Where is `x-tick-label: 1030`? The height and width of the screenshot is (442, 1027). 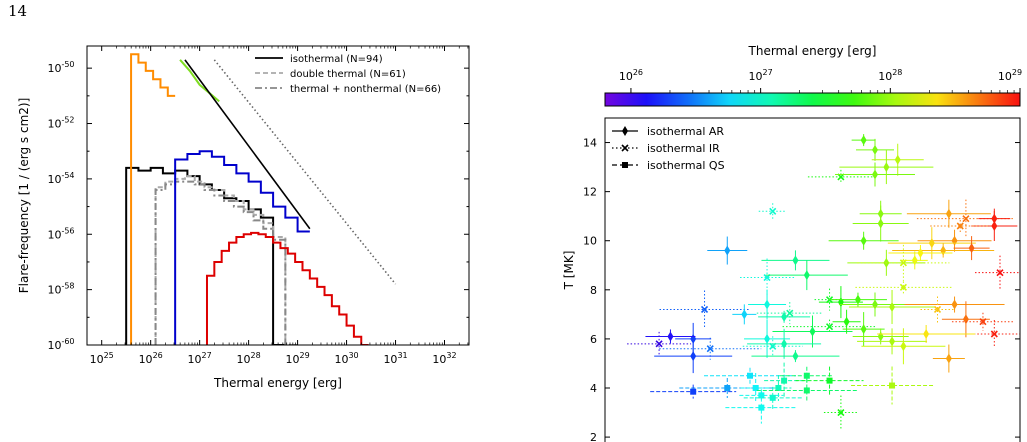 x-tick-label: 1030 is located at coordinates (346, 358).